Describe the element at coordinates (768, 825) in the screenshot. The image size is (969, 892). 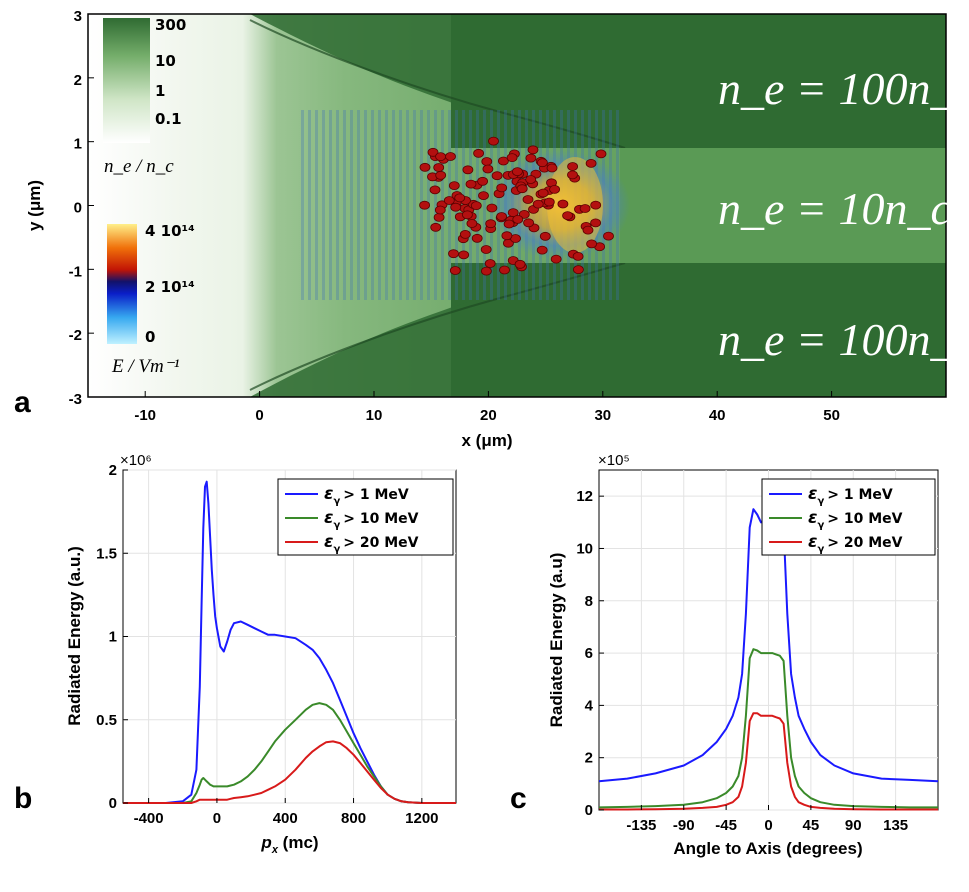
I see `panel-c-xtick-label-3: 0` at that location.